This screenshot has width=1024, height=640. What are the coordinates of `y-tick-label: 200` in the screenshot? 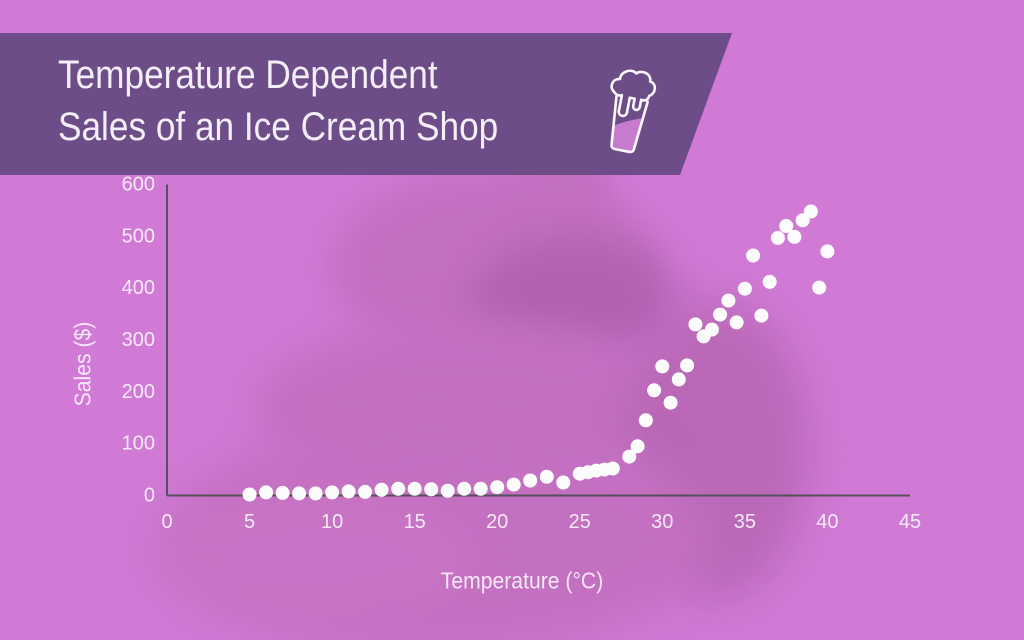 It's located at (138, 392).